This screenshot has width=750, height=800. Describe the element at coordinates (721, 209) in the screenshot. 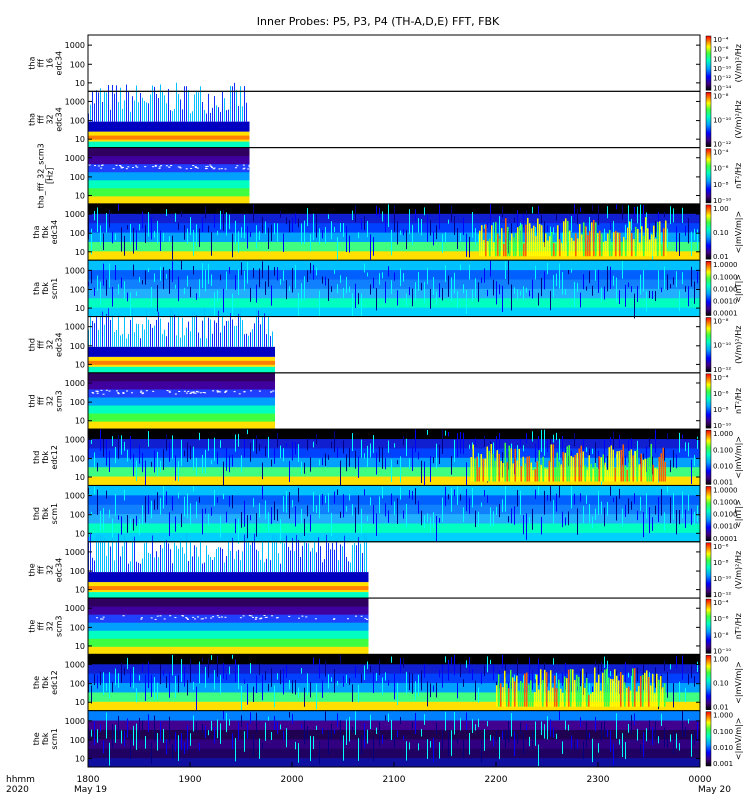

I see `colorbar-tick-label: 1.00` at that location.